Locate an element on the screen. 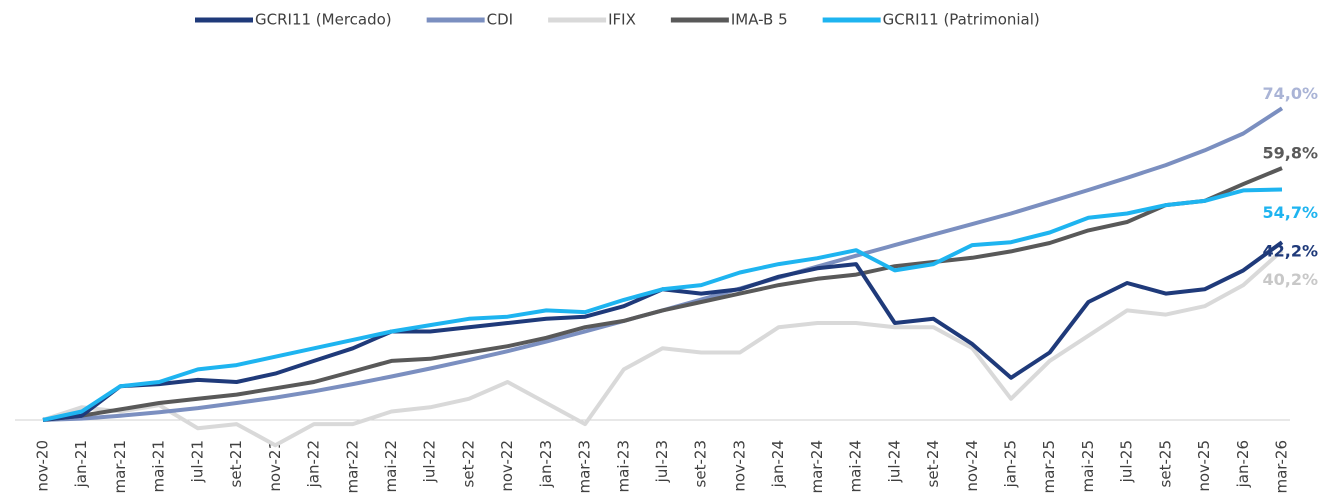 The image size is (1328, 499). x-tick-label: nov-22 is located at coordinates (507, 466).